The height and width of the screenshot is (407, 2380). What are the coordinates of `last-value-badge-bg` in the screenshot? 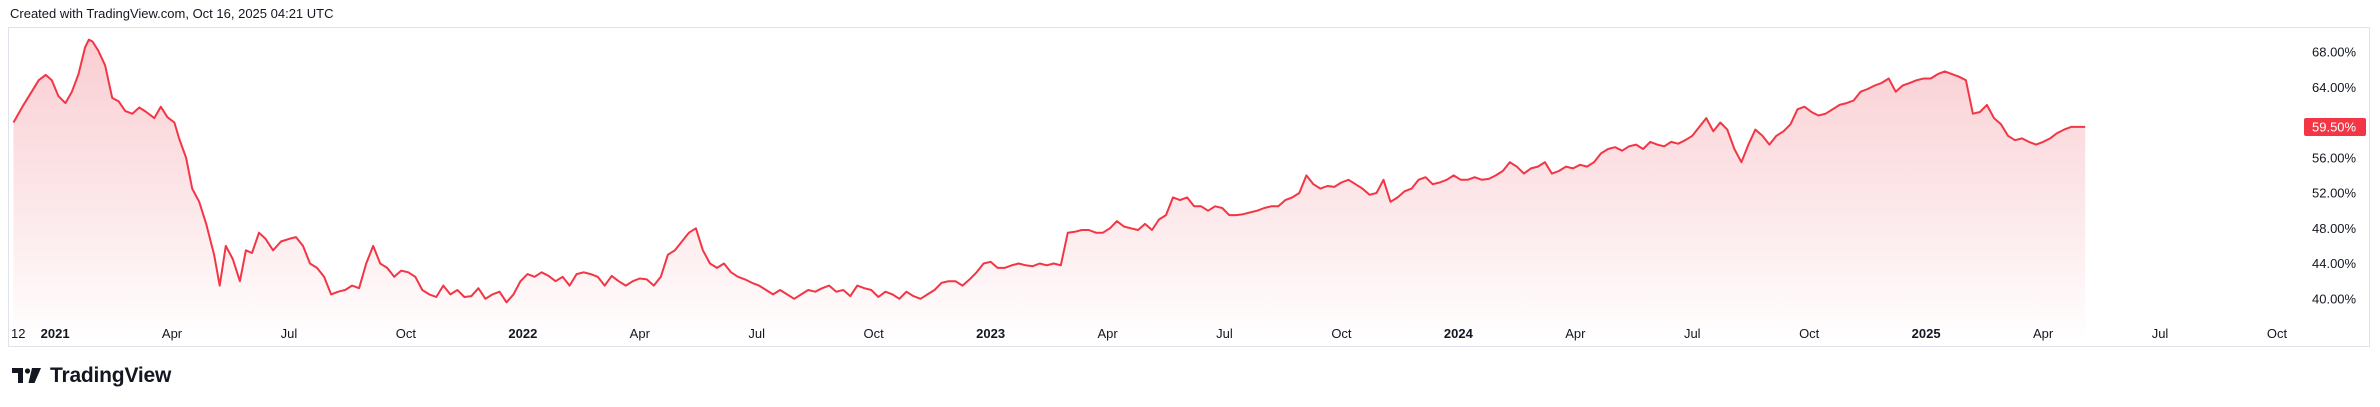 It's located at (2335, 126).